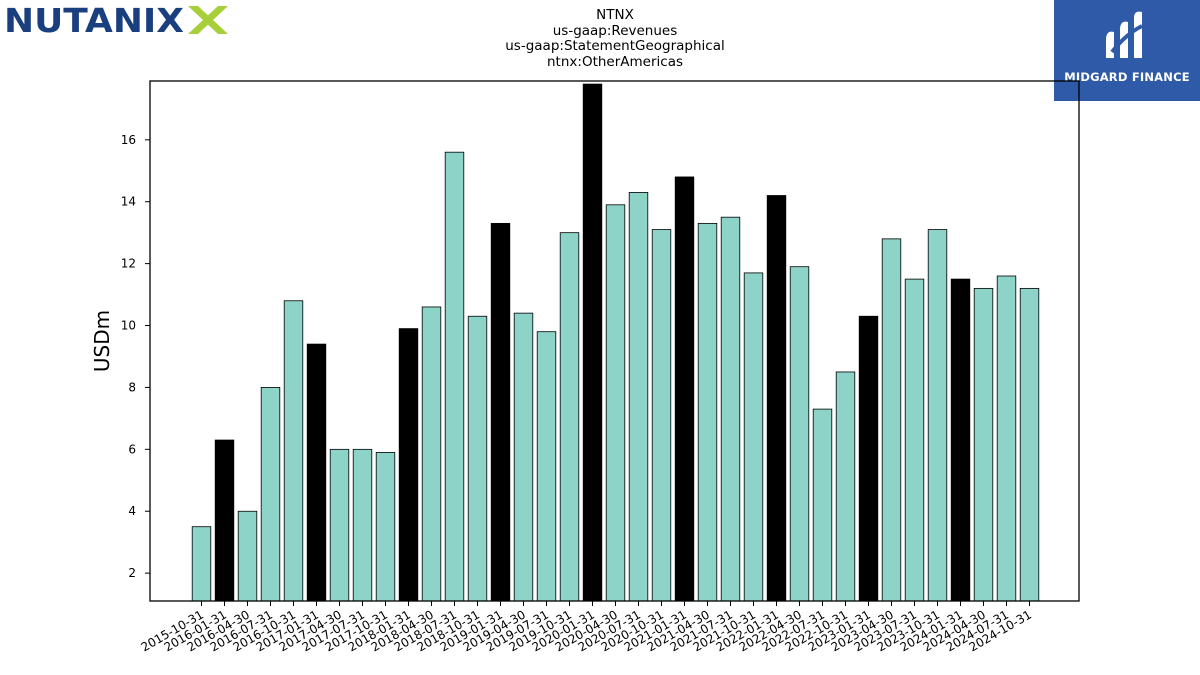 The width and height of the screenshot is (1200, 675). What do you see at coordinates (128, 140) in the screenshot?
I see `y-tick-label: 16` at bounding box center [128, 140].